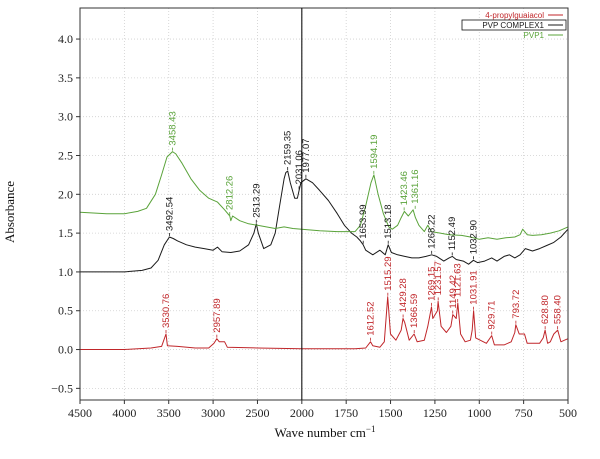  Describe the element at coordinates (172, 128) in the screenshot. I see `peak-label: 3458.43` at that location.